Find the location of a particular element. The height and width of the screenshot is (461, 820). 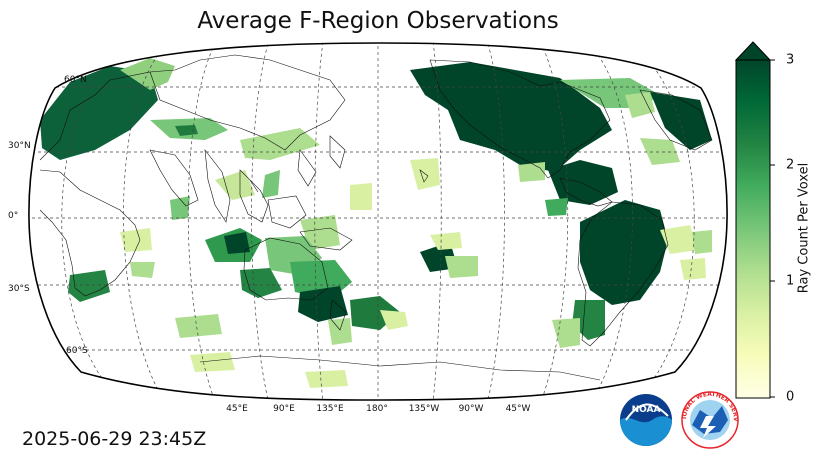

noaa-logo: NOAA is located at coordinates (646, 420).